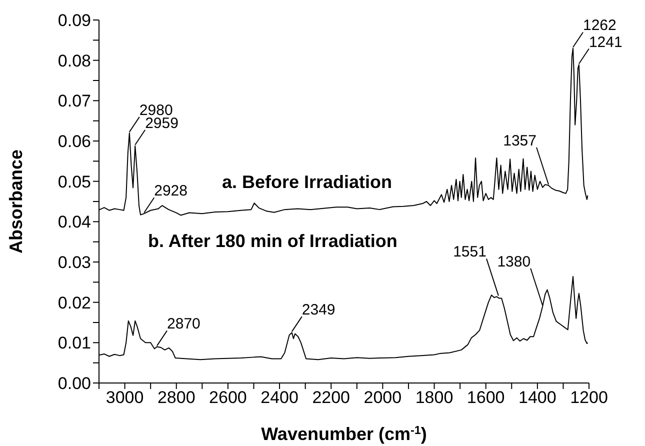 This screenshot has width=645, height=446. I want to click on y-tick-label: 0.05, so click(74, 182).